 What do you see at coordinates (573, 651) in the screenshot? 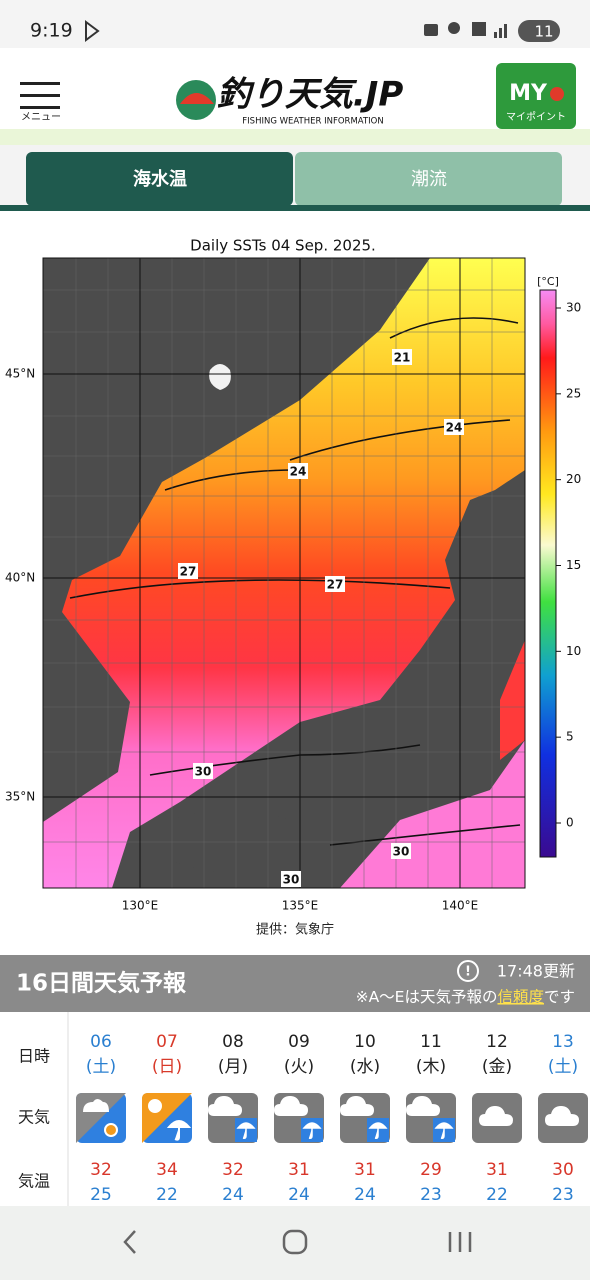
I see `colorbar-tick-label: 10` at bounding box center [573, 651].